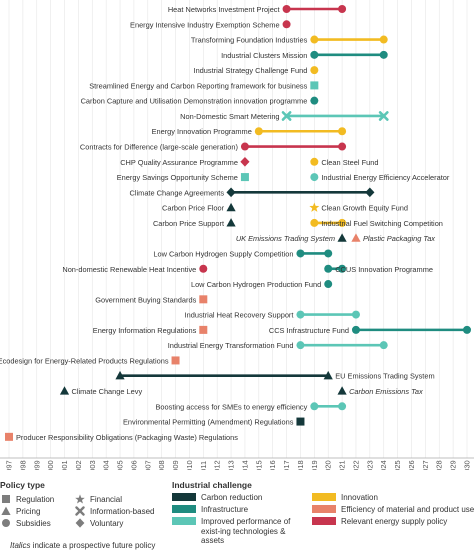  I want to click on policy-eu-emissions-trading-system-label: EU Emissions Trading System, so click(384, 376).